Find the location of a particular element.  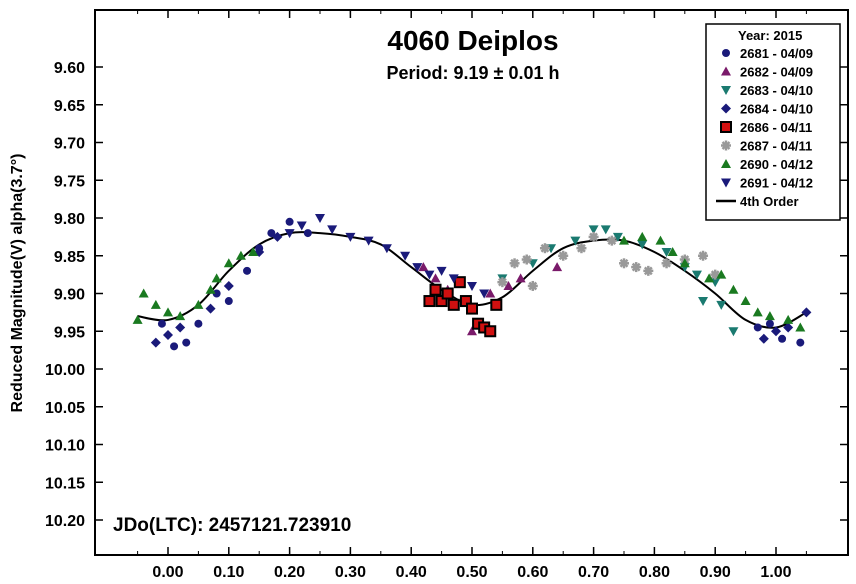

x-tick-label: 0.60 is located at coordinates (532, 572).